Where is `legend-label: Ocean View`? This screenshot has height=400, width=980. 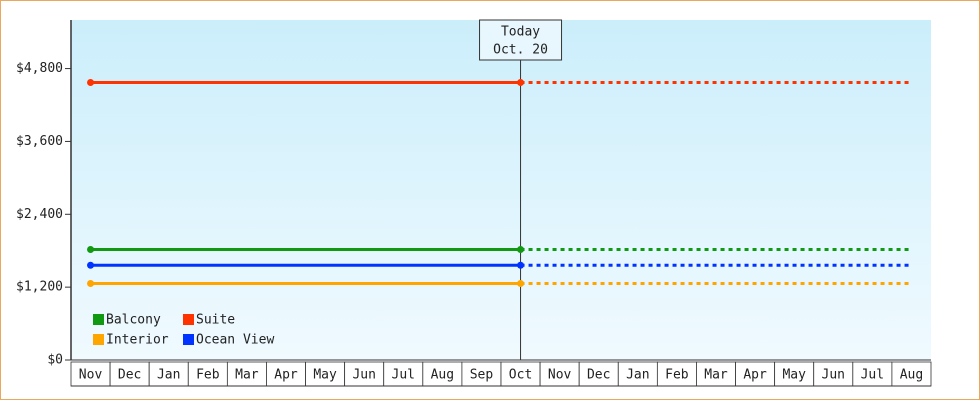
legend-label: Ocean View is located at coordinates (235, 340).